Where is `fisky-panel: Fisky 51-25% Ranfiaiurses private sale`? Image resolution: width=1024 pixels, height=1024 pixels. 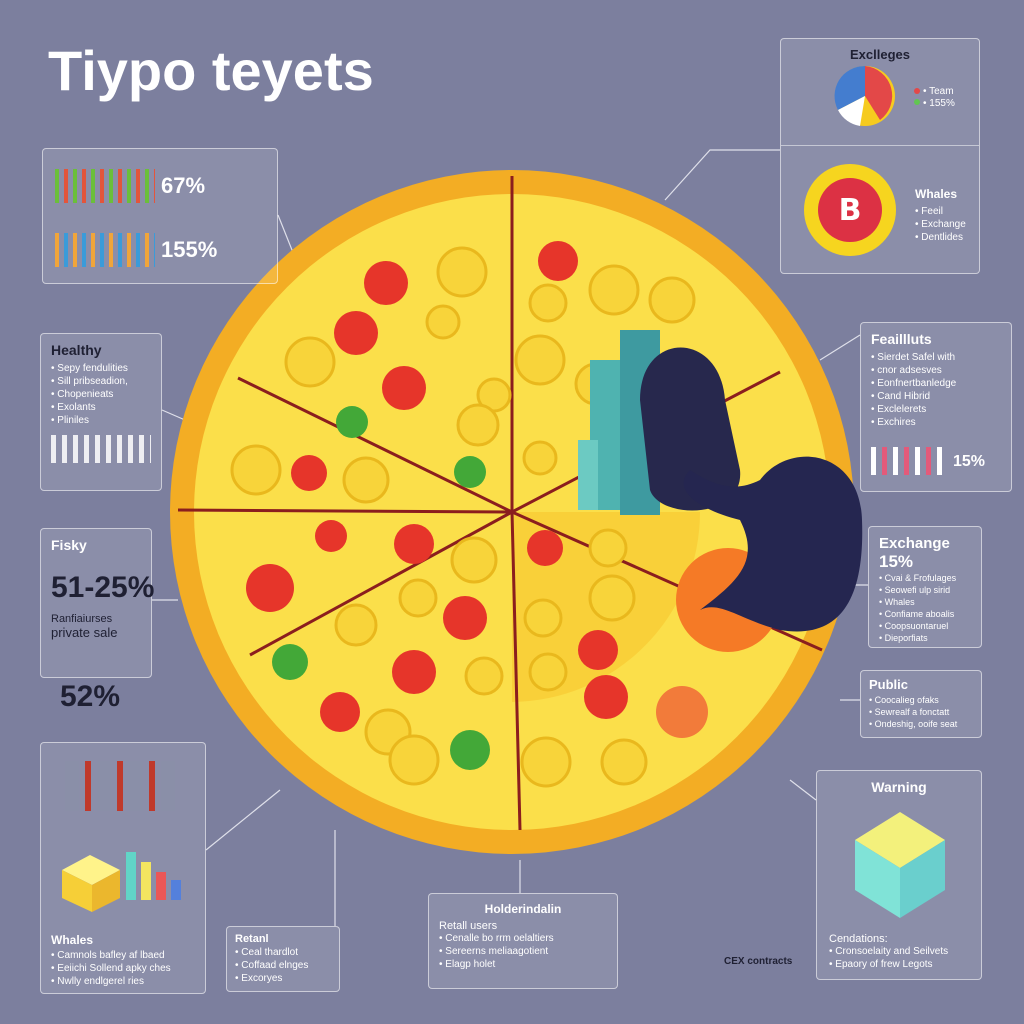
fisky-panel: Fisky 51-25% Ranfiaiurses private sale is located at coordinates (97, 603).